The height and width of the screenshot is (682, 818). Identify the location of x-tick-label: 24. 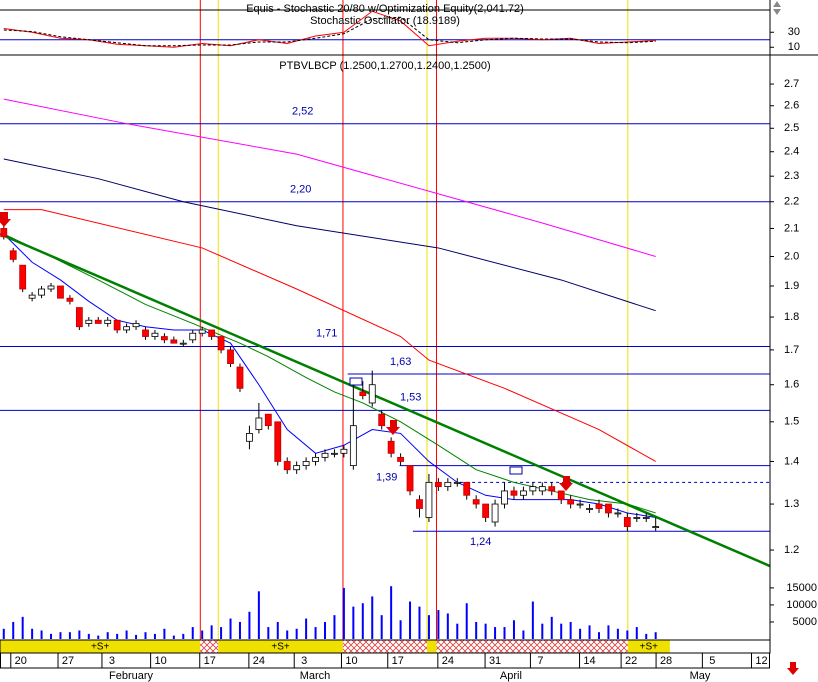
(448, 661).